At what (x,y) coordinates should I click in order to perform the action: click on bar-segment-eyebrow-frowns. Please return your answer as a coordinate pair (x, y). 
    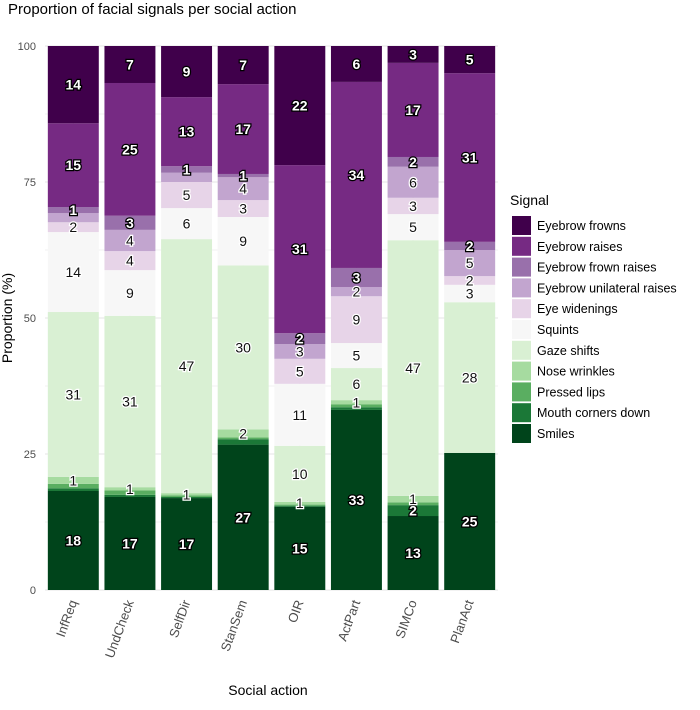
    Looking at the image, I should click on (470, 60).